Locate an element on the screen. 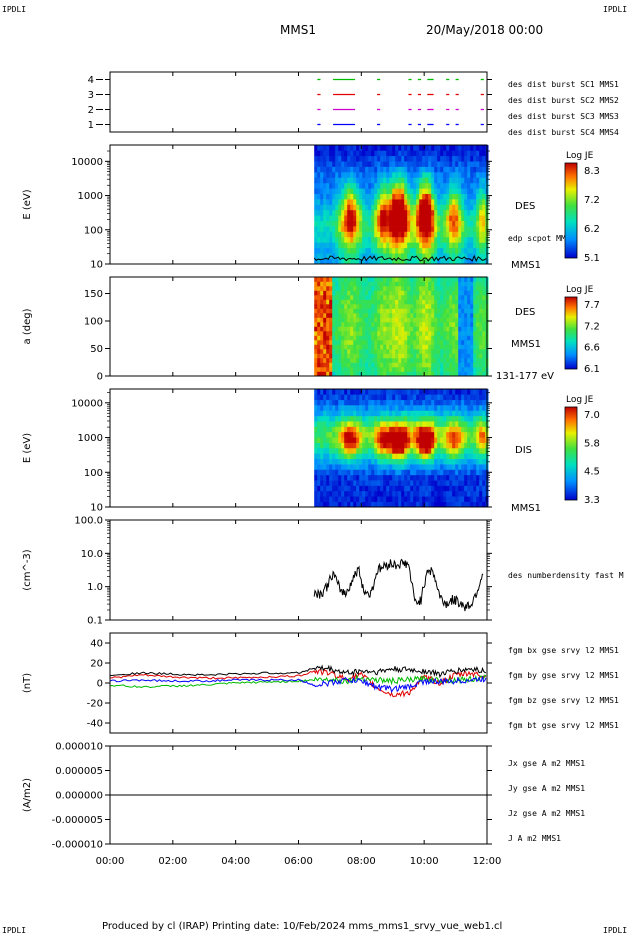  x-tick-label: 12:00 is located at coordinates (487, 861).